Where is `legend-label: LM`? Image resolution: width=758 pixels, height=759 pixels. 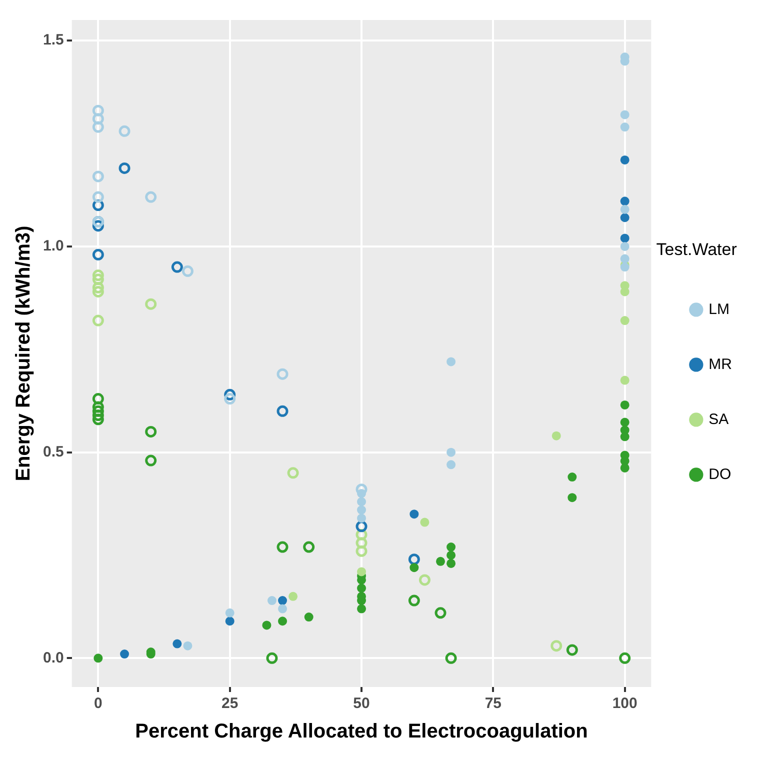
legend-label: LM is located at coordinates (719, 309).